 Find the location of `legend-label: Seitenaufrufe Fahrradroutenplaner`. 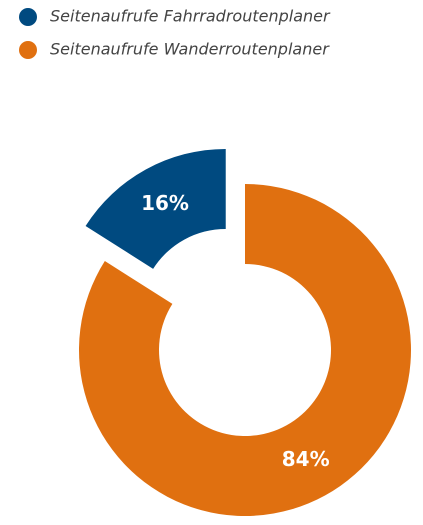

legend-label: Seitenaufrufe Fahrradroutenplaner is located at coordinates (190, 16).